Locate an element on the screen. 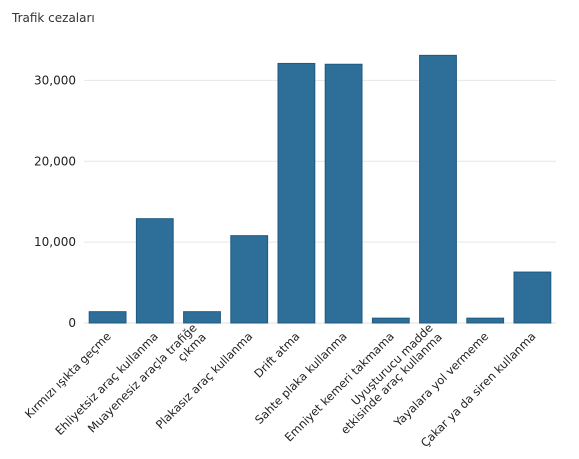 The width and height of the screenshot is (579, 459). x-tick-label: Sahte plaka kullanma is located at coordinates (301, 378).